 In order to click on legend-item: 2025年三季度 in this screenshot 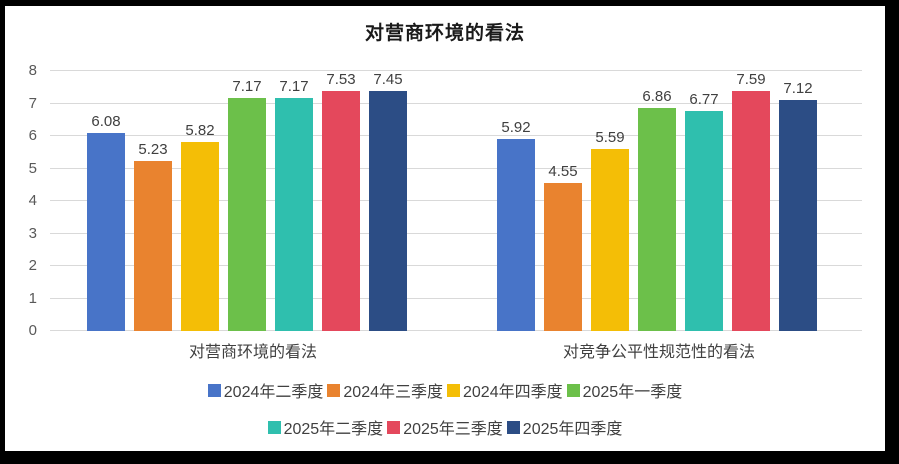, I will do `click(445, 427)`.